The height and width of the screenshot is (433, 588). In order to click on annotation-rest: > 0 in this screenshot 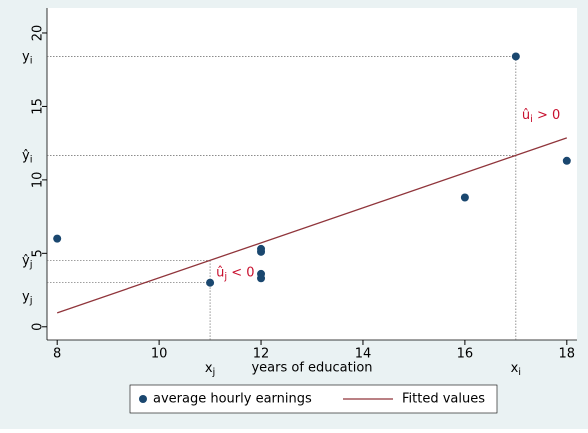, I will do `click(546, 115)`.